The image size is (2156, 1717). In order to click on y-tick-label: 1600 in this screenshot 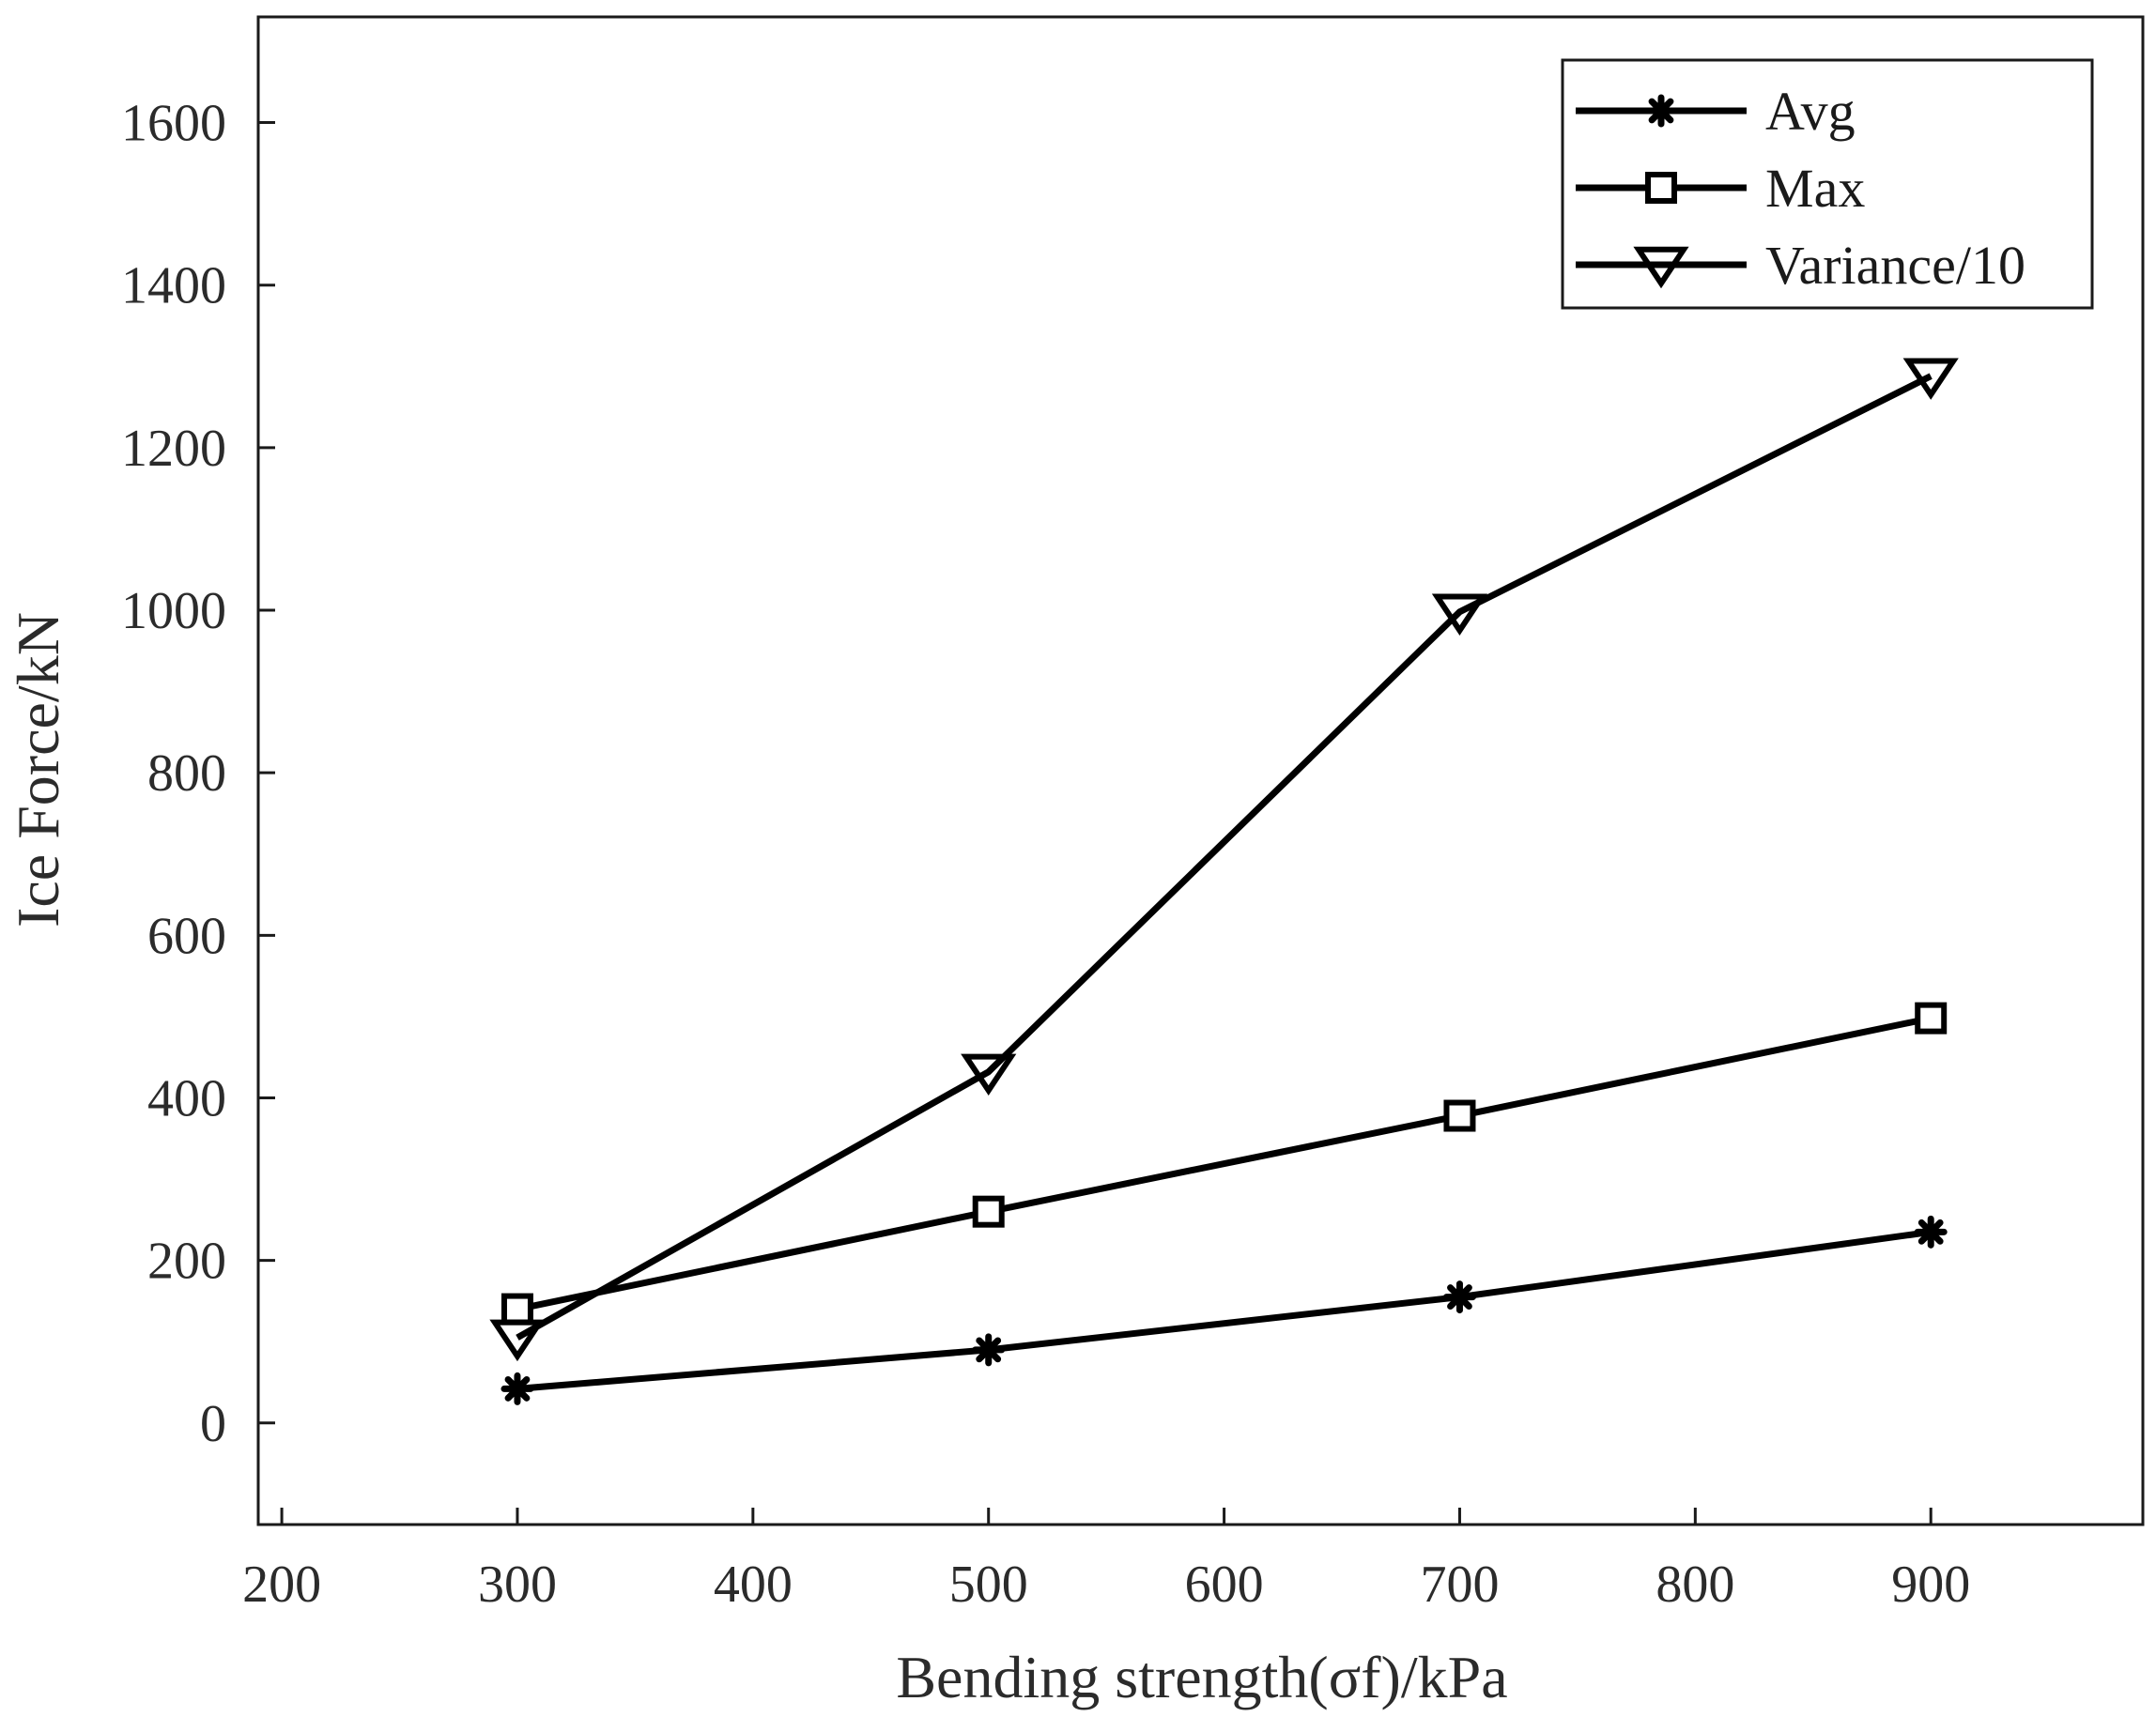, I will do `click(173, 124)`.